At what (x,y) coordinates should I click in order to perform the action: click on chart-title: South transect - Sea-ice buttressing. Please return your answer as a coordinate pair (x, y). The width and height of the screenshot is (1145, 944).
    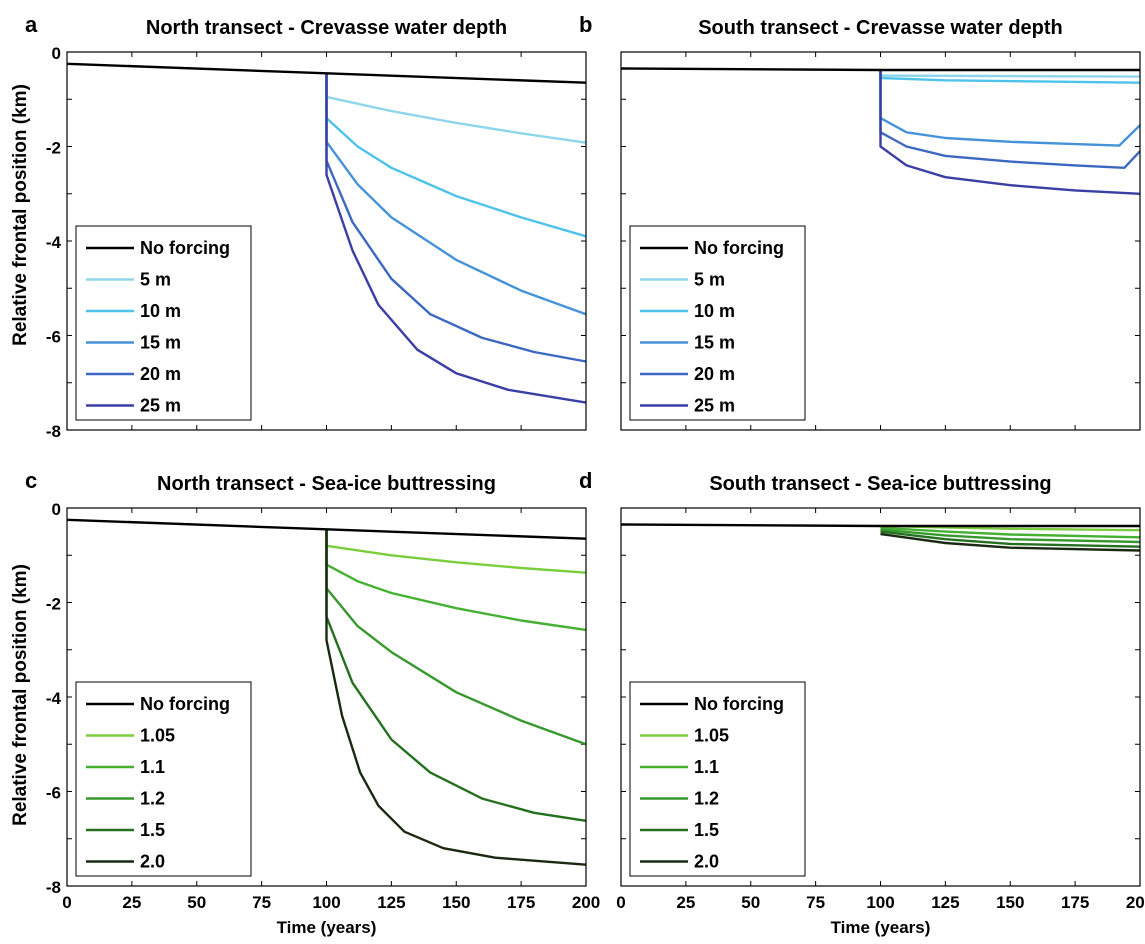
    Looking at the image, I should click on (880, 484).